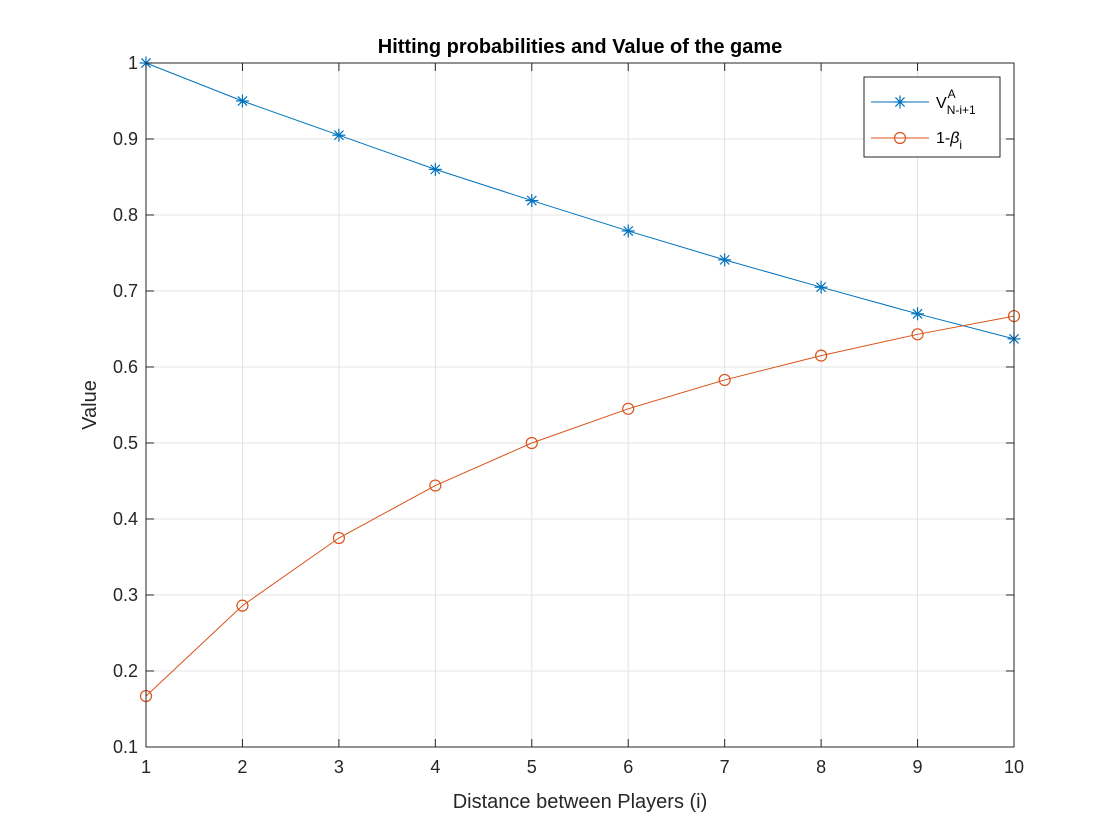 Image resolution: width=1120 pixels, height=840 pixels. Describe the element at coordinates (339, 767) in the screenshot. I see `x-tick-label-3: 3` at that location.